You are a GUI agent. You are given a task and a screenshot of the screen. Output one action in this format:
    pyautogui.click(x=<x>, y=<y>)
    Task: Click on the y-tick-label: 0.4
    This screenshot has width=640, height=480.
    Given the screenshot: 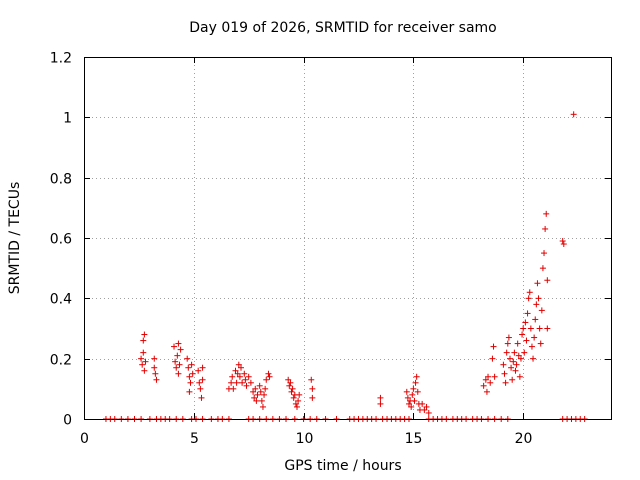 What is the action you would take?
    pyautogui.click(x=61, y=300)
    